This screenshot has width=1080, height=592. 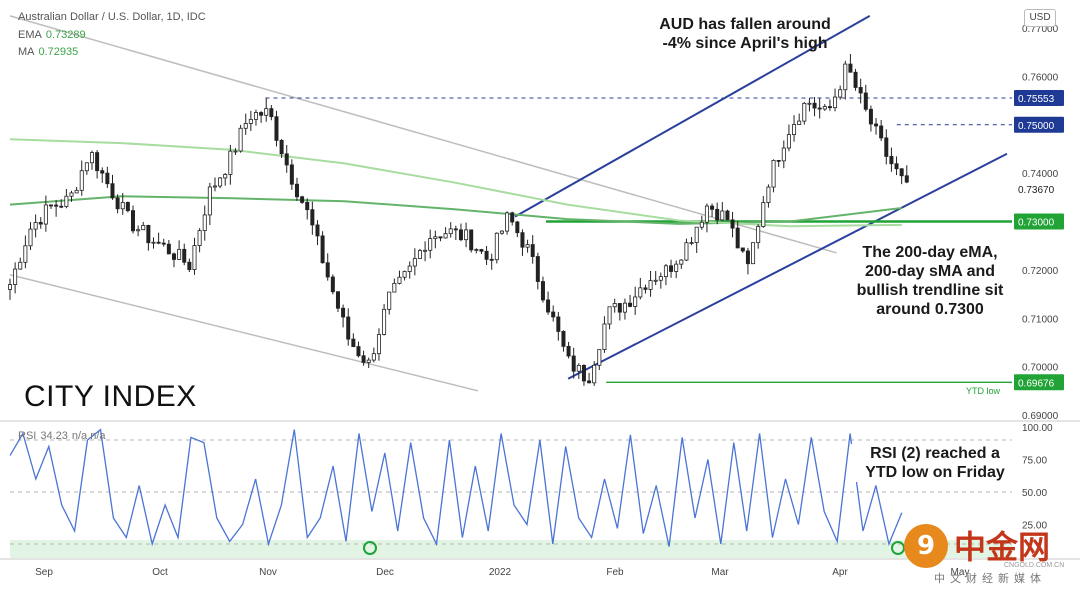 What do you see at coordinates (244, 332) in the screenshot?
I see `trendline-descending-lower` at bounding box center [244, 332].